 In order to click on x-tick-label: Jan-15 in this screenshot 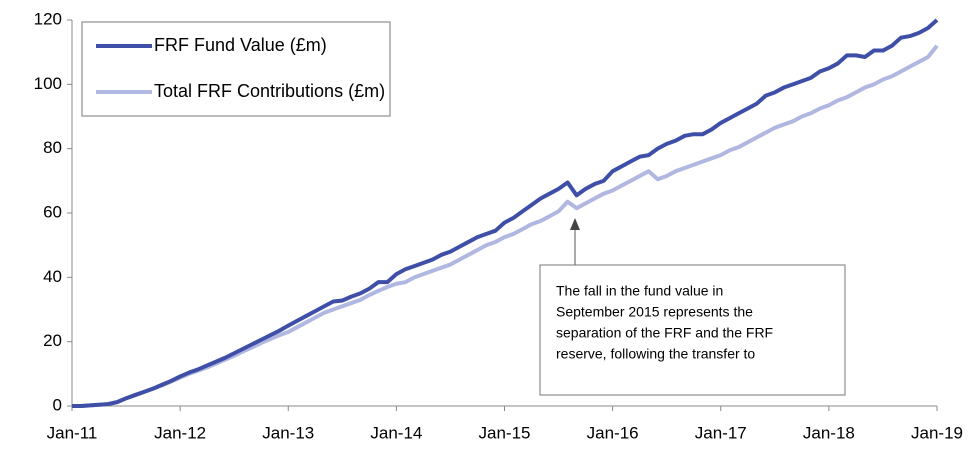, I will do `click(505, 432)`.